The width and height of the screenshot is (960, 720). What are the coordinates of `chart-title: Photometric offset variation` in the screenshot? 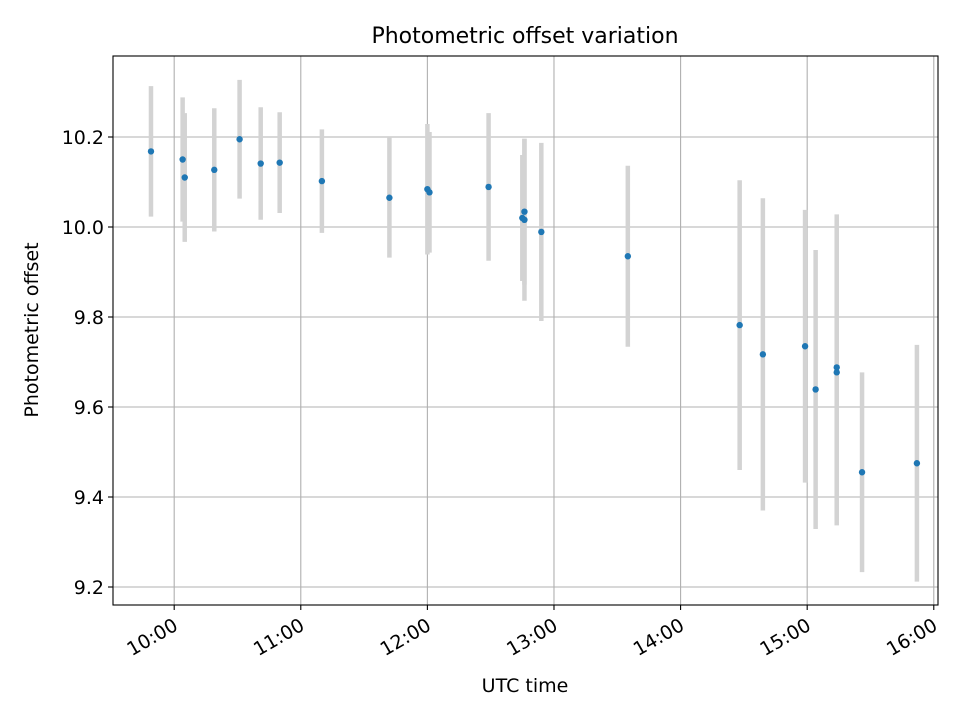 It's located at (524, 36).